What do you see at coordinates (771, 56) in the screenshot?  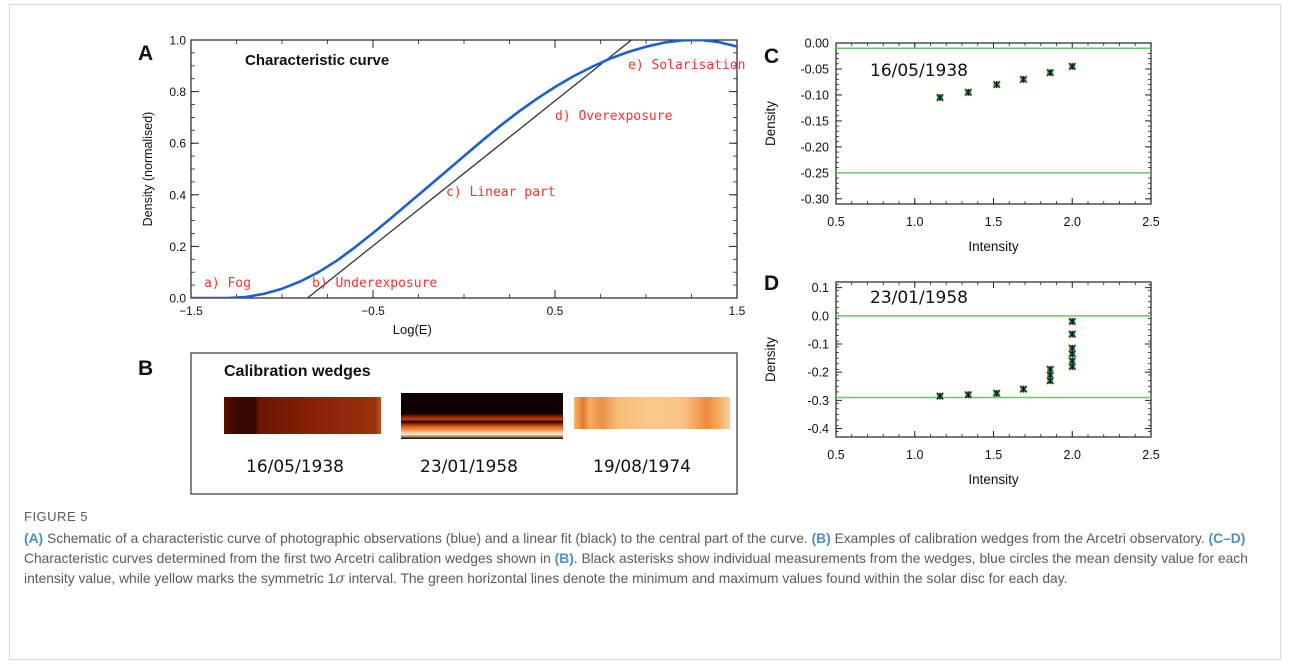 I see `panel-c-letter: C` at bounding box center [771, 56].